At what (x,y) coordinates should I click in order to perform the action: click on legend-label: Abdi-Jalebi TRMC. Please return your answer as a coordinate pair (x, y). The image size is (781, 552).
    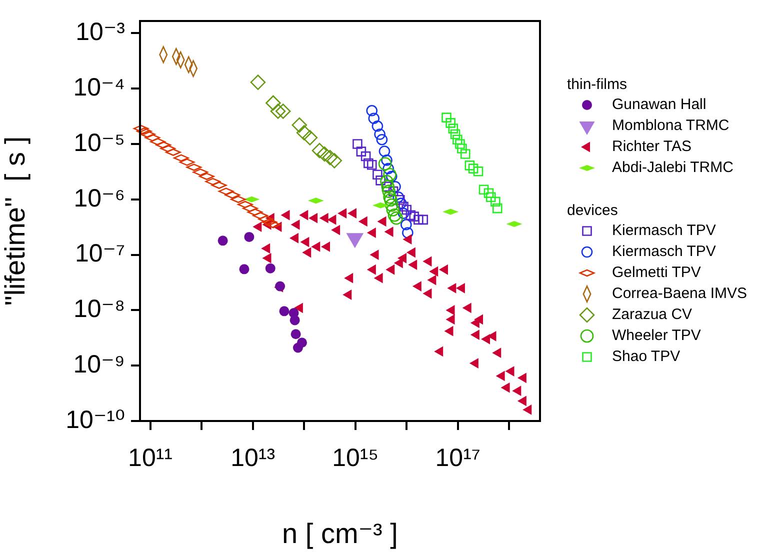
    Looking at the image, I should click on (673, 167).